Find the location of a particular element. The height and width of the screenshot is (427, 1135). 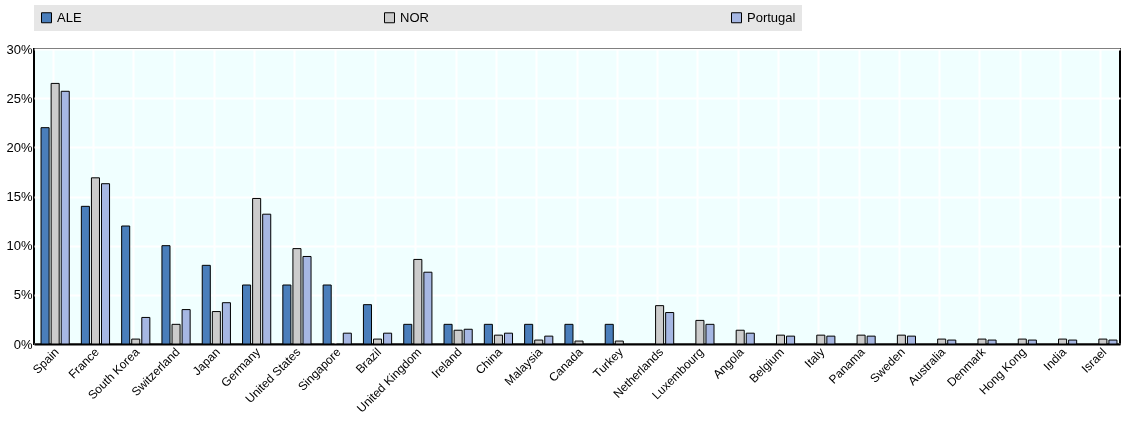

legend-label: NOR is located at coordinates (414, 17).